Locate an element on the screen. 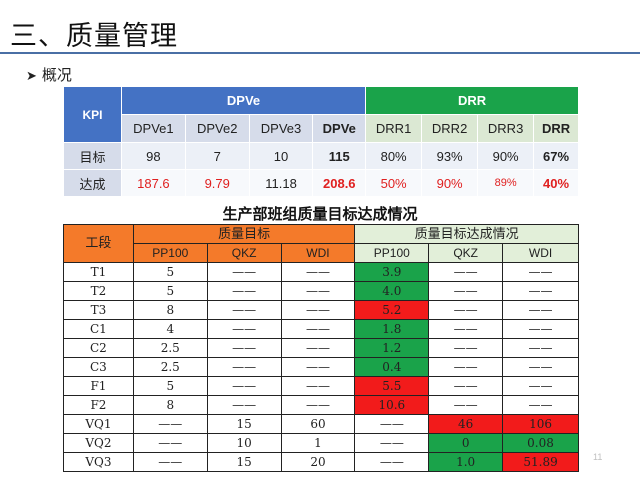 The image size is (640, 480). actual-qkz-cell: 1.0 is located at coordinates (466, 462).